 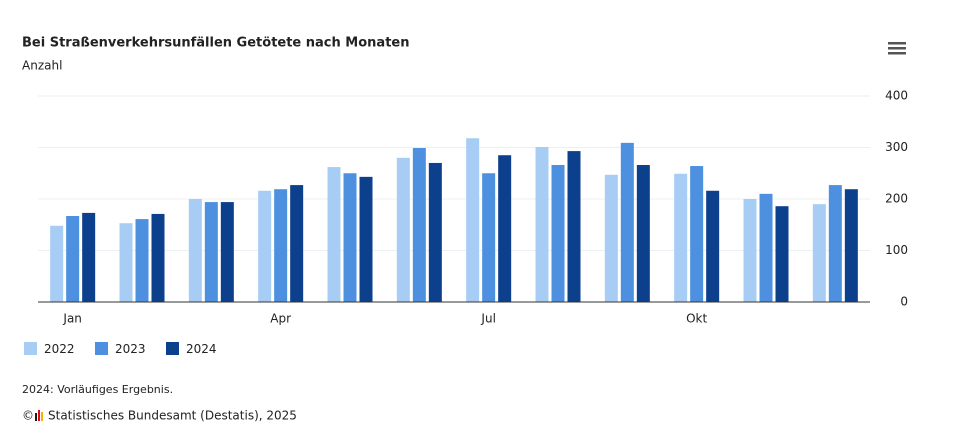 I want to click on y-tick-label: 100, so click(x=896, y=250).